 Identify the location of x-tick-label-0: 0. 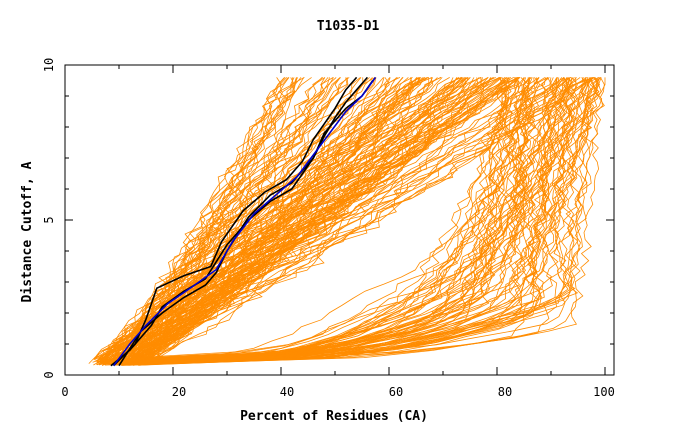
(64, 392).